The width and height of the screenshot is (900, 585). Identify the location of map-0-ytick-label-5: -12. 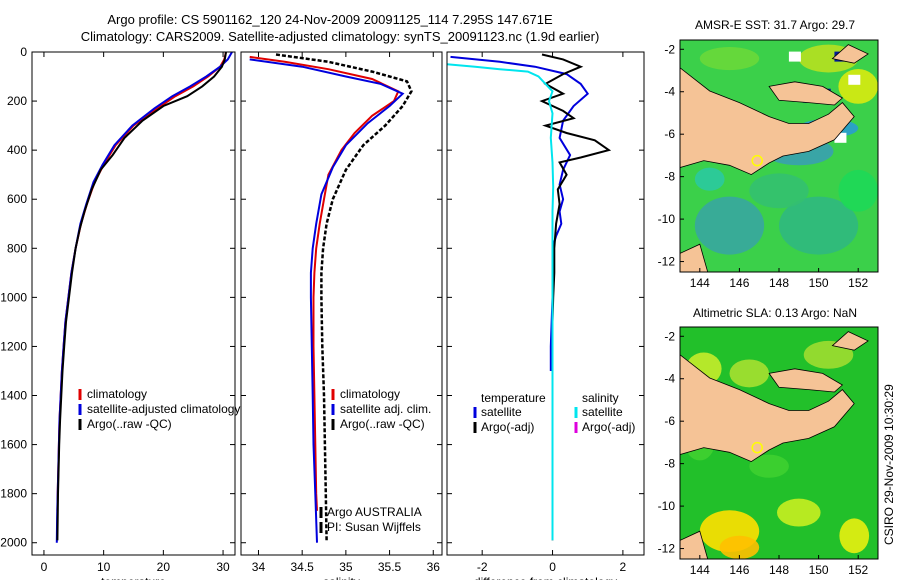
(667, 262).